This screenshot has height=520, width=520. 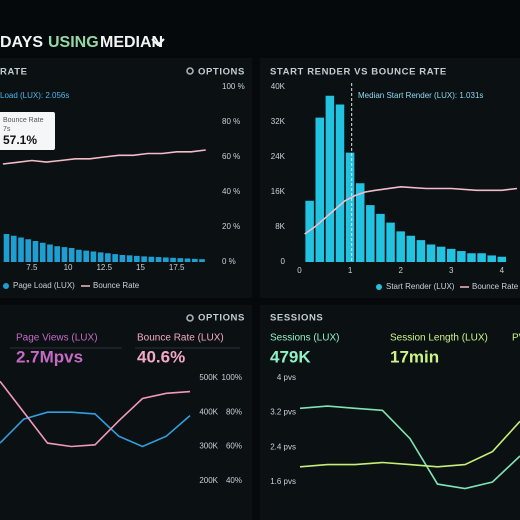 What do you see at coordinates (57, 338) in the screenshot?
I see `kpi-label: Page Views (LUX)` at bounding box center [57, 338].